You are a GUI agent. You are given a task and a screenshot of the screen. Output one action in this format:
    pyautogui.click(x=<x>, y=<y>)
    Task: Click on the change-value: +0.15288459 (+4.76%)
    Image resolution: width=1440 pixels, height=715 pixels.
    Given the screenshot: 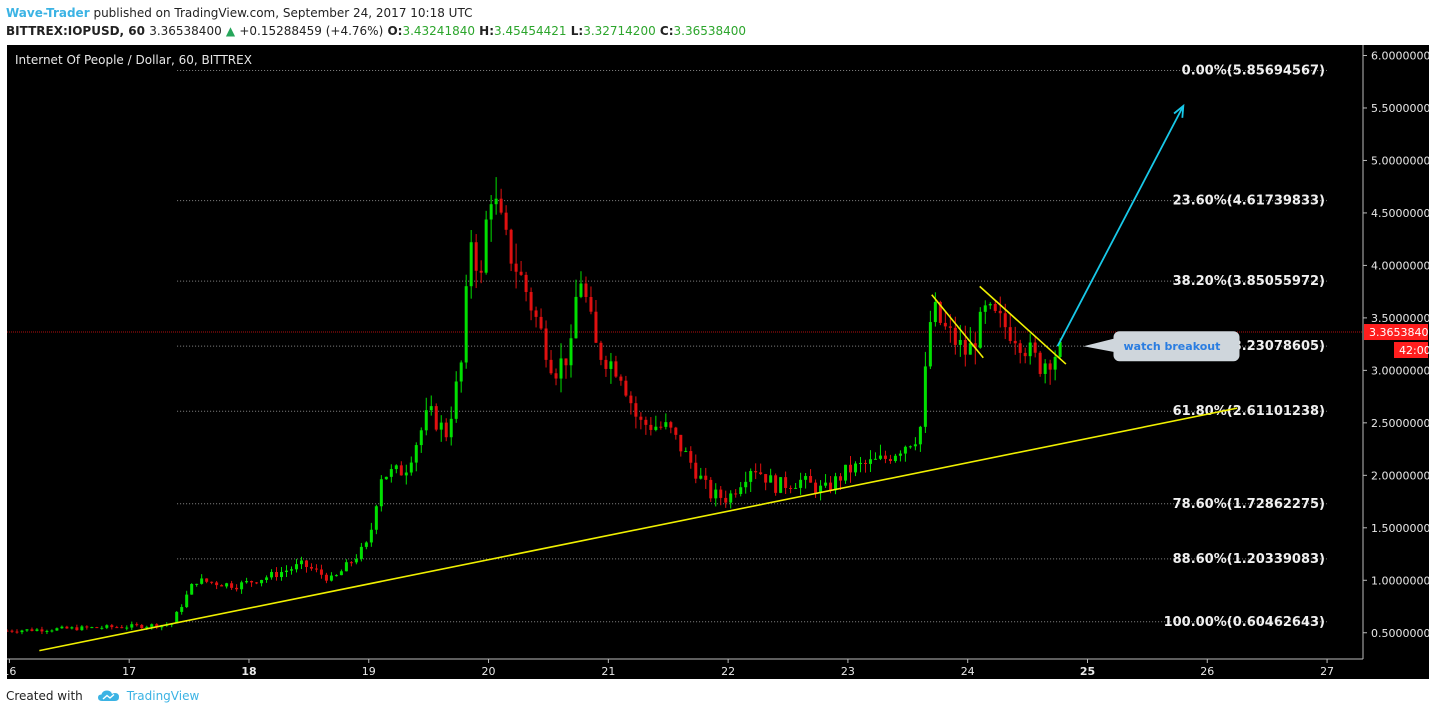 What is the action you would take?
    pyautogui.click(x=311, y=31)
    